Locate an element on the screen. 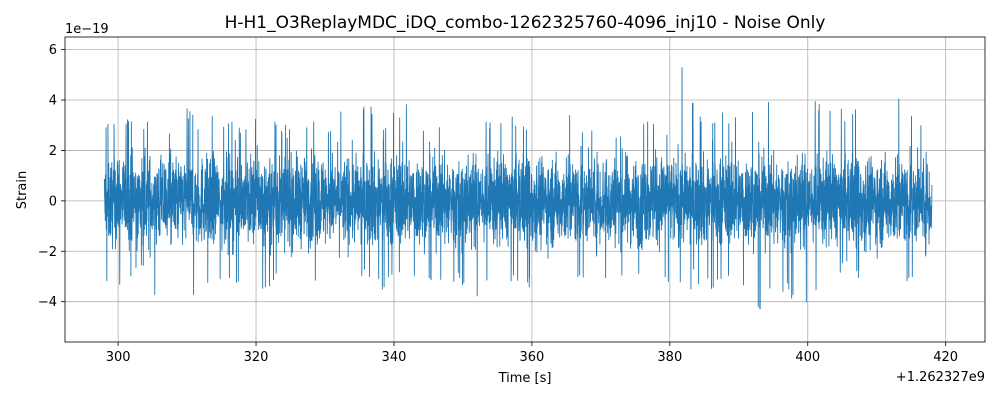  x-tick-label: 400 is located at coordinates (807, 357).